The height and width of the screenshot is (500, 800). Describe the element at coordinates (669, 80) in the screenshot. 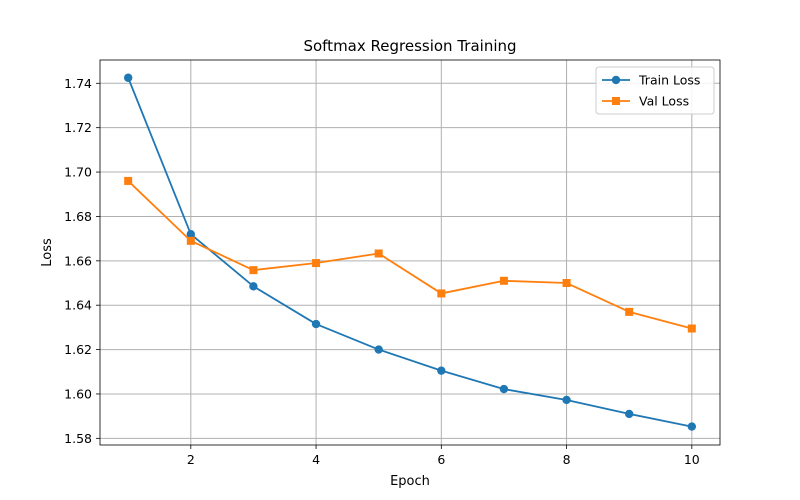

I see `legend-train-loss-label: Train Loss` at that location.